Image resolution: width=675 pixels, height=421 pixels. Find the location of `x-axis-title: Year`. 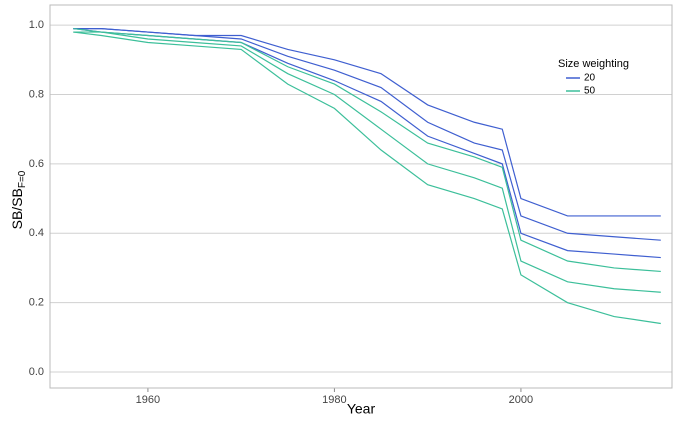

x-axis-title: Year is located at coordinates (361, 409).